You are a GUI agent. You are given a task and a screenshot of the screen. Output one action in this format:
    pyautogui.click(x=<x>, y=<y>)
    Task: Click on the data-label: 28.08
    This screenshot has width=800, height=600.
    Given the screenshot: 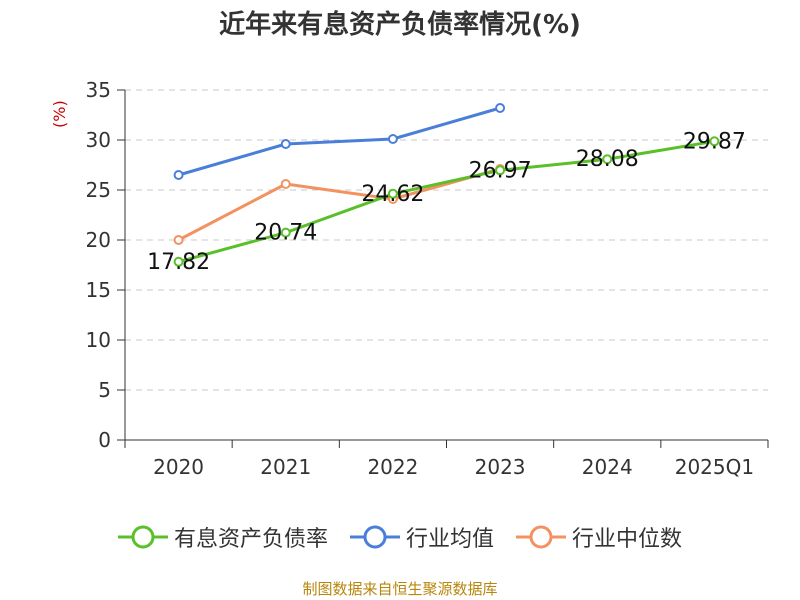 What is the action you would take?
    pyautogui.click(x=607, y=159)
    